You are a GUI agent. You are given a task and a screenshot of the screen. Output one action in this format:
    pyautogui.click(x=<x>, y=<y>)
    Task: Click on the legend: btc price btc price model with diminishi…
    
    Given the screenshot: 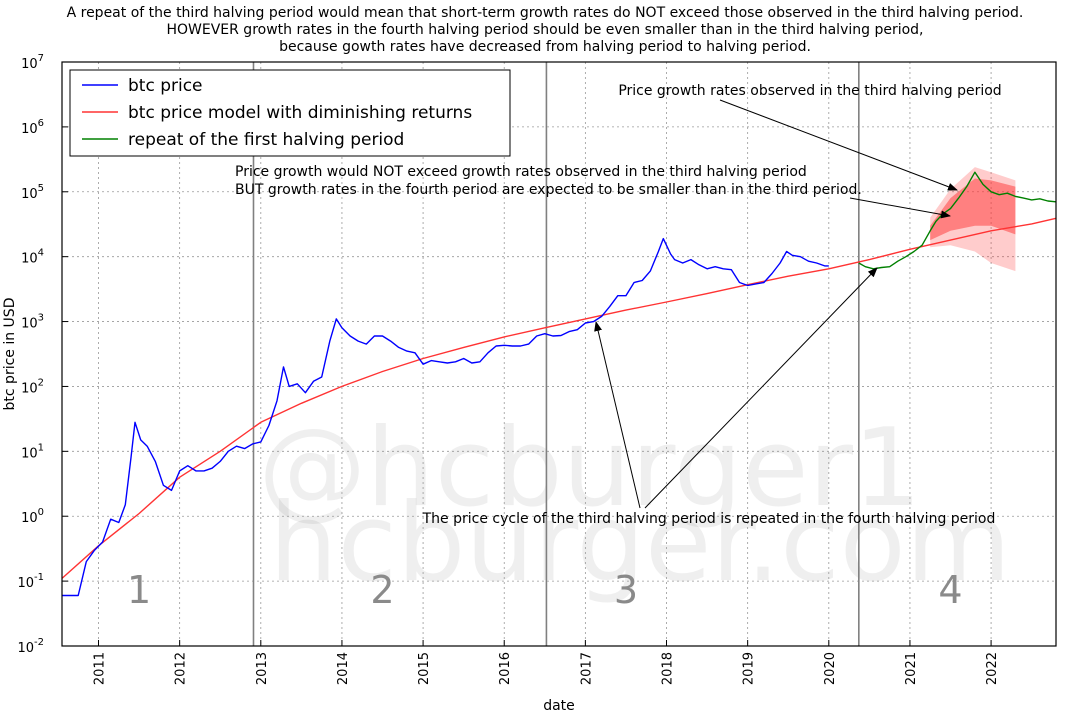 What is the action you would take?
    pyautogui.click(x=290, y=113)
    